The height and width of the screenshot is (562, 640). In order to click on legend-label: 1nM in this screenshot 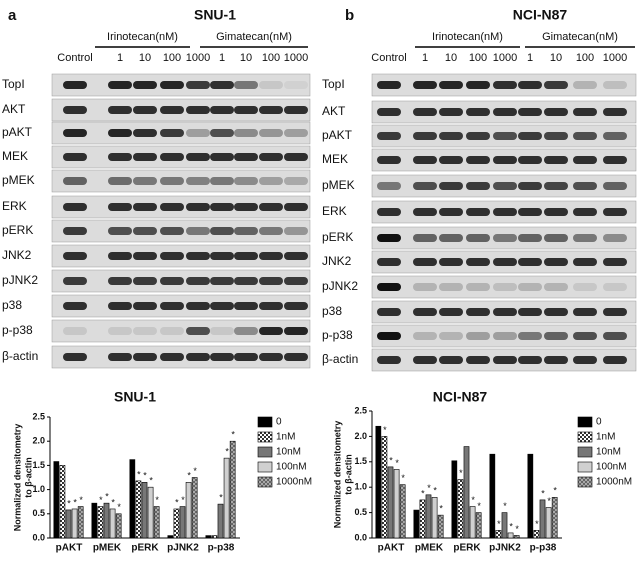, I will do `click(285, 437)`.